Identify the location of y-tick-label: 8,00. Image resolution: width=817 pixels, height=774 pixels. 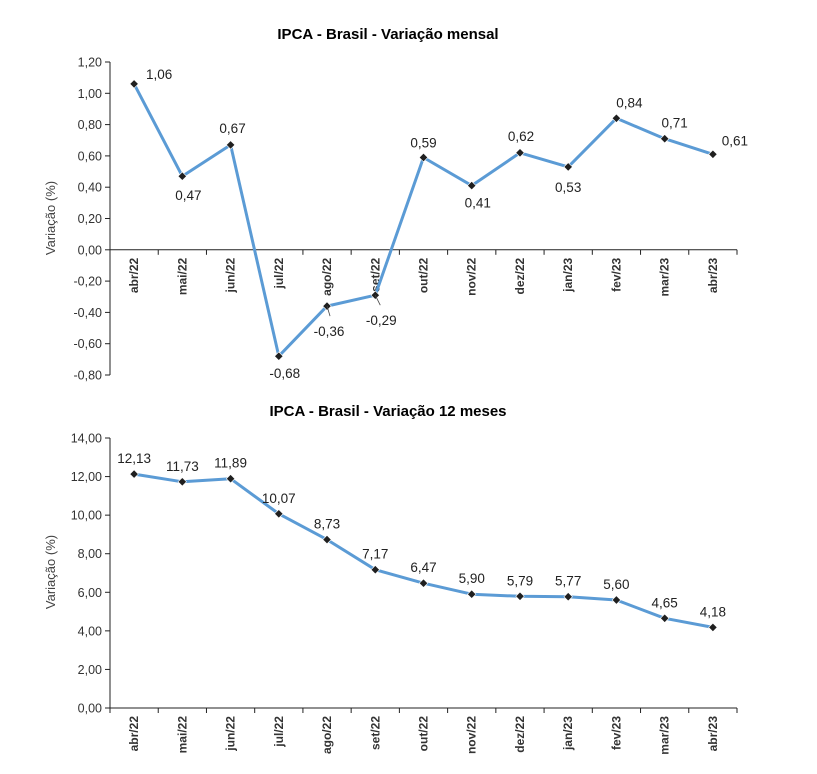
(90, 554).